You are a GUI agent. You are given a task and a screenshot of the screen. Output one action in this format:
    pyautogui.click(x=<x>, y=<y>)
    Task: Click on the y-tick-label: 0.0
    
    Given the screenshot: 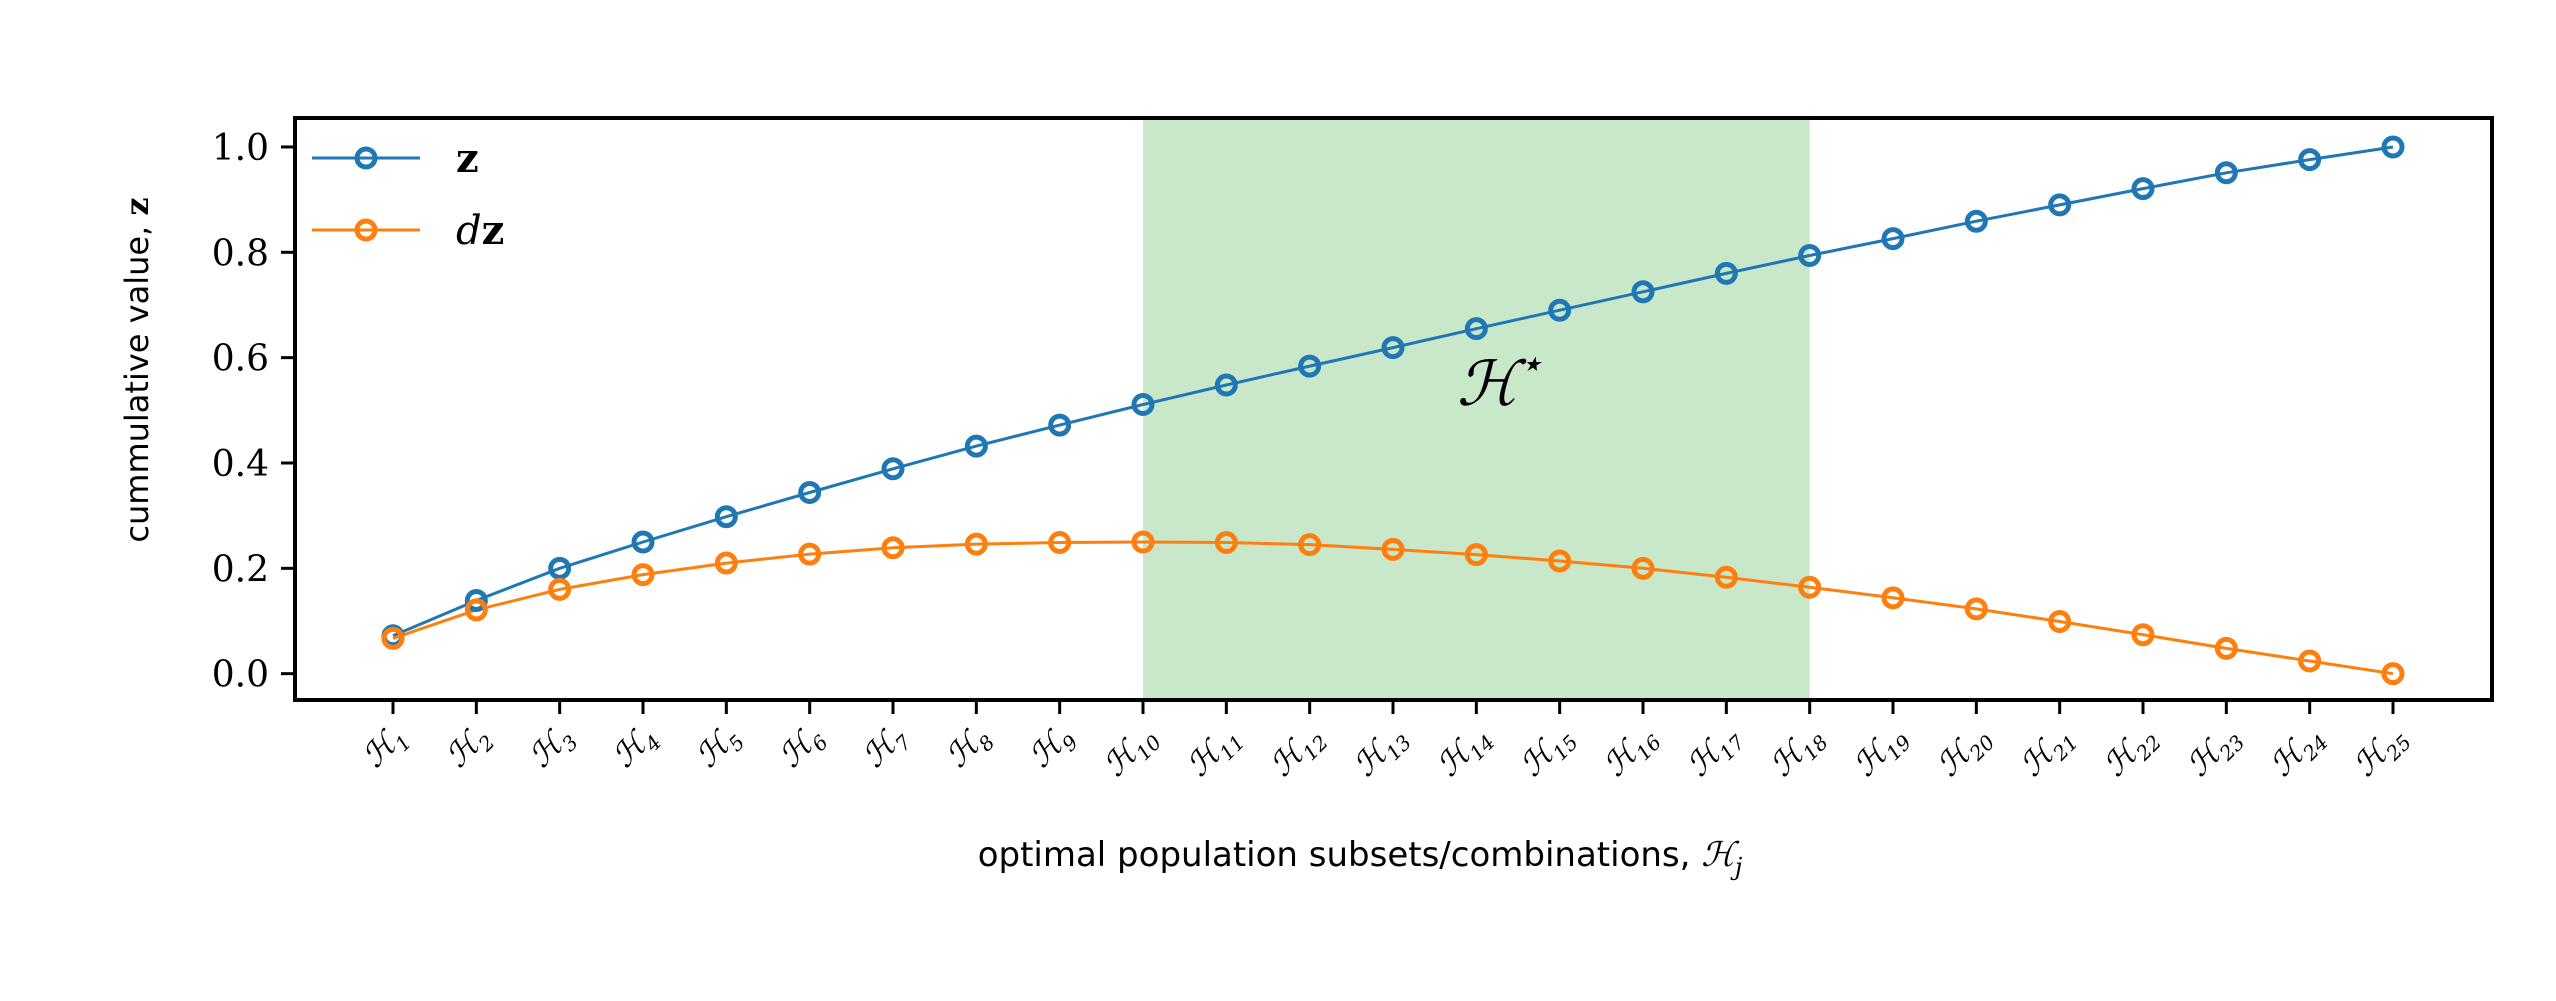 What is the action you would take?
    pyautogui.click(x=240, y=675)
    